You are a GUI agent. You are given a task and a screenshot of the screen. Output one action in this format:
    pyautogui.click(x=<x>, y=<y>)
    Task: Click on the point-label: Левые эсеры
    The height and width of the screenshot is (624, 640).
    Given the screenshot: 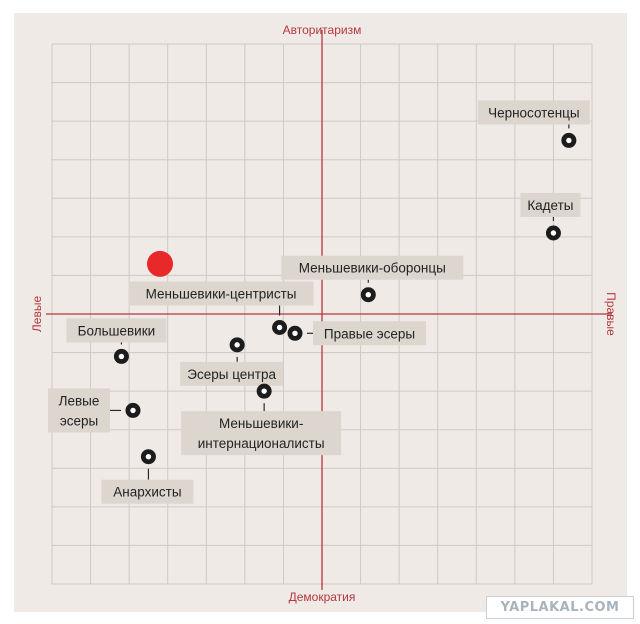 What is the action you would take?
    pyautogui.click(x=79, y=410)
    